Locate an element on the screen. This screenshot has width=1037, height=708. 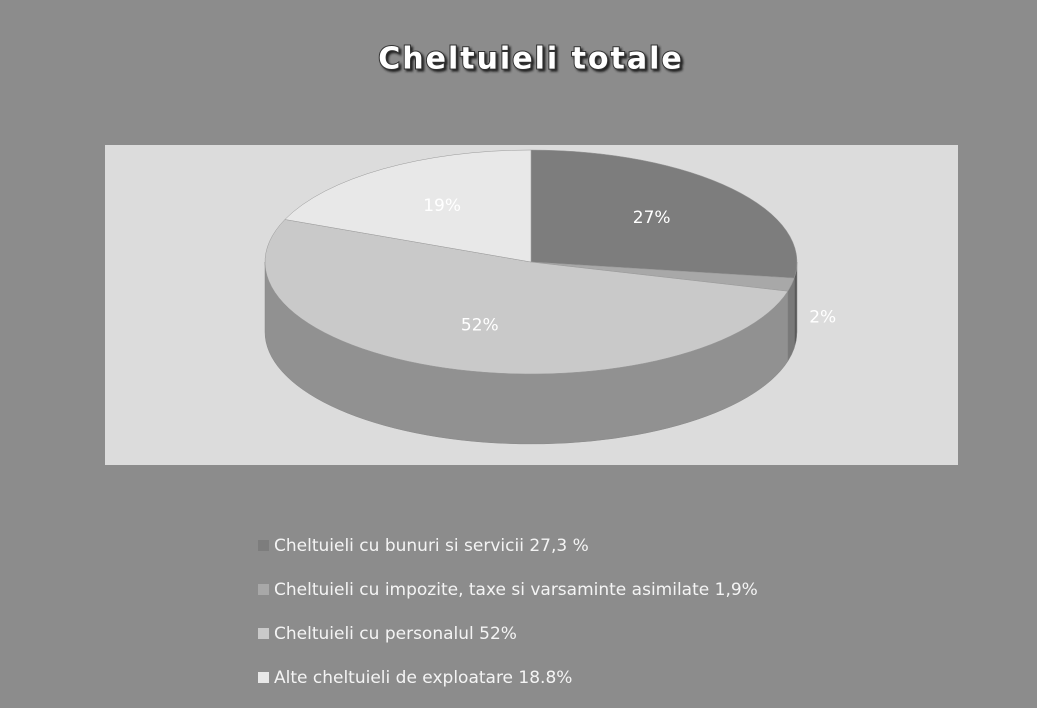
data-label: 19% is located at coordinates (442, 206).